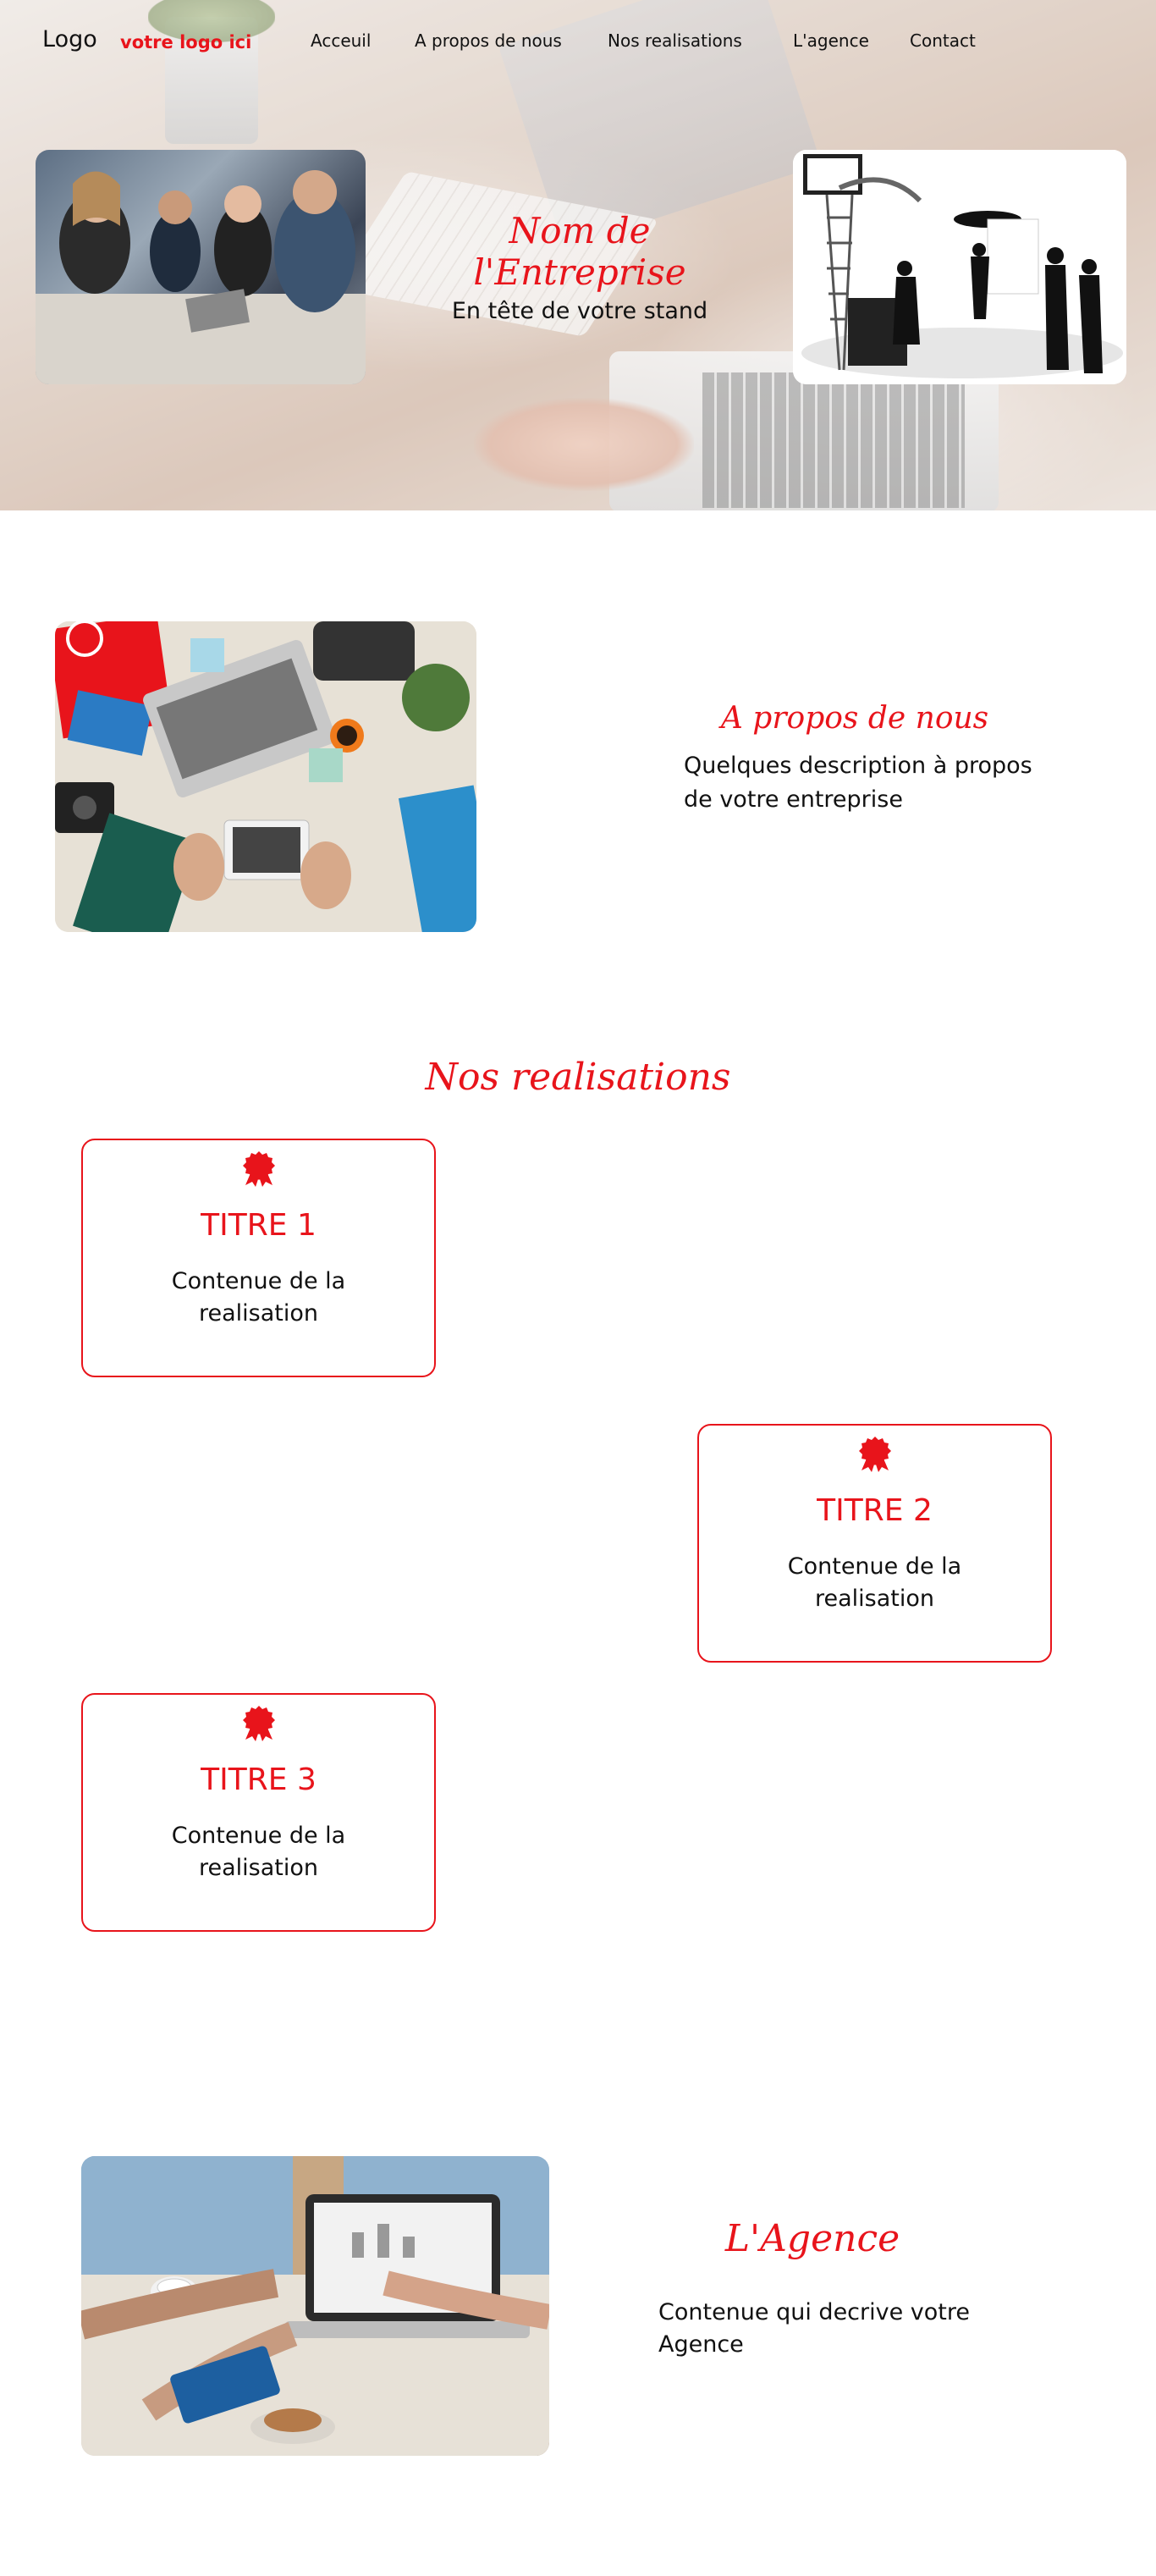 The height and width of the screenshot is (2576, 1156). Describe the element at coordinates (874, 1544) in the screenshot. I see `realisation-card-2: TITRE 2 Contenue de la realisation` at that location.